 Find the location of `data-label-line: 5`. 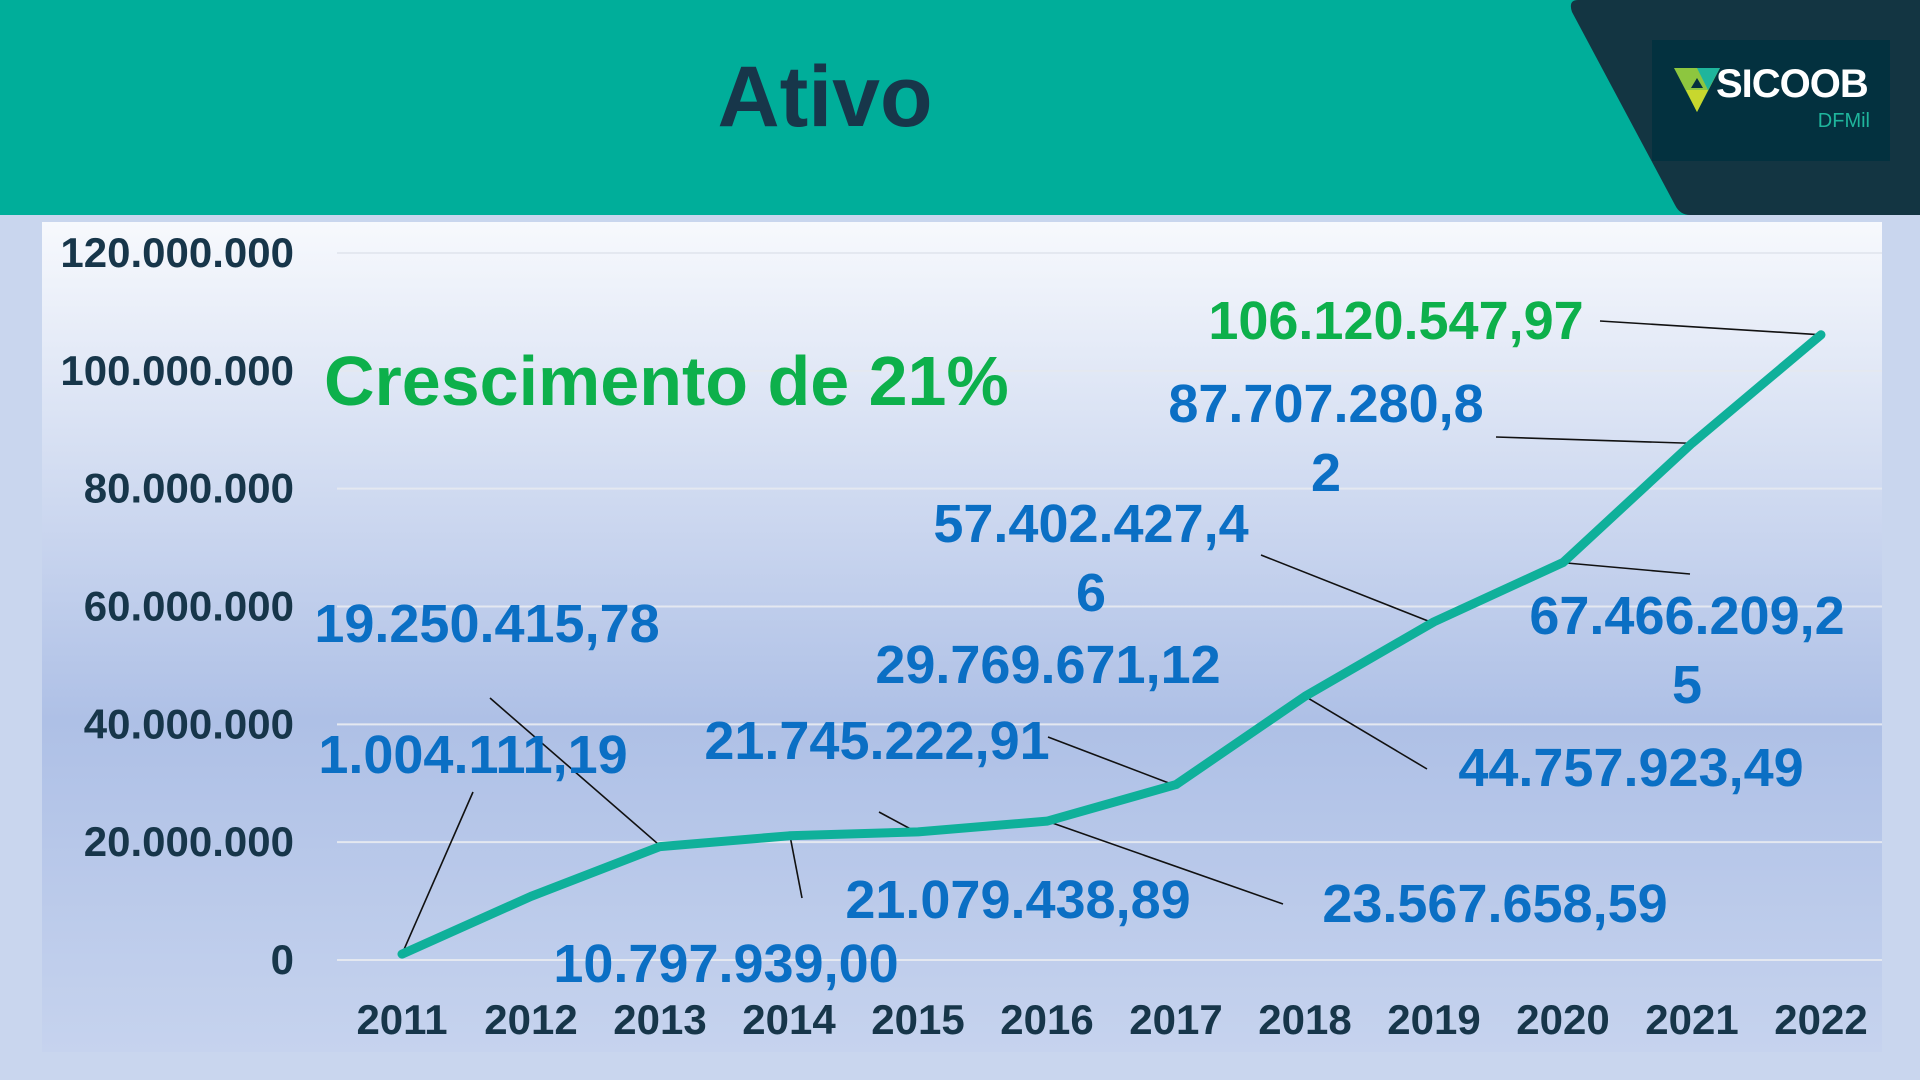

data-label-line: 5 is located at coordinates (1687, 685).